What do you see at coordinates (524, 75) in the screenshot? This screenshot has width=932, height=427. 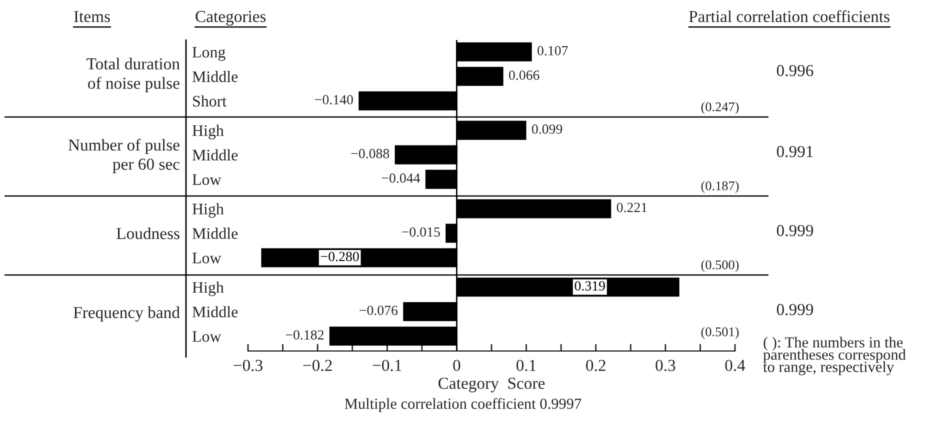 I see `data-label: 0.066` at bounding box center [524, 75].